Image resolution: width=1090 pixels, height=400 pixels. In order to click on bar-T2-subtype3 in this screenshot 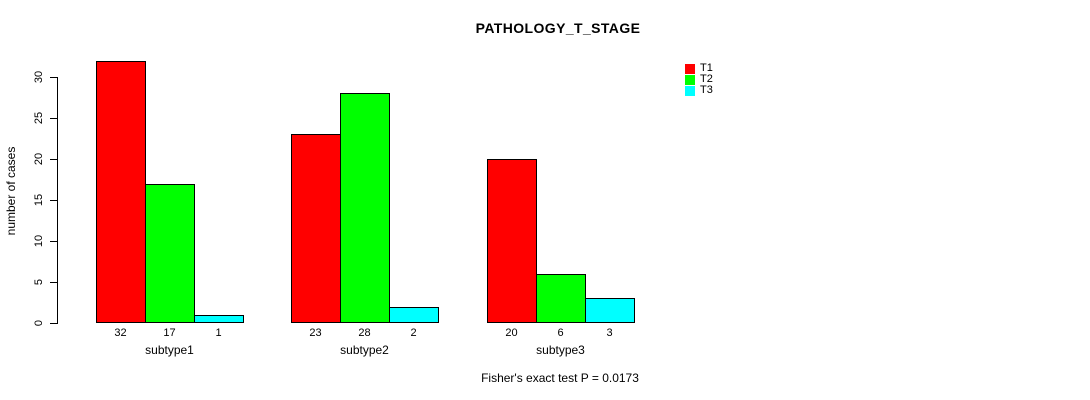, I will do `click(561, 298)`.